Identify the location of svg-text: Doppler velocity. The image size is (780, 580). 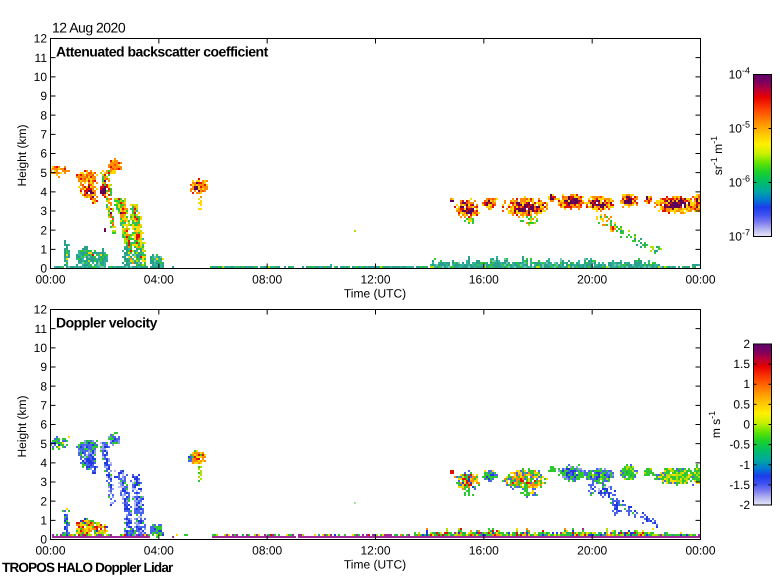
(107, 323).